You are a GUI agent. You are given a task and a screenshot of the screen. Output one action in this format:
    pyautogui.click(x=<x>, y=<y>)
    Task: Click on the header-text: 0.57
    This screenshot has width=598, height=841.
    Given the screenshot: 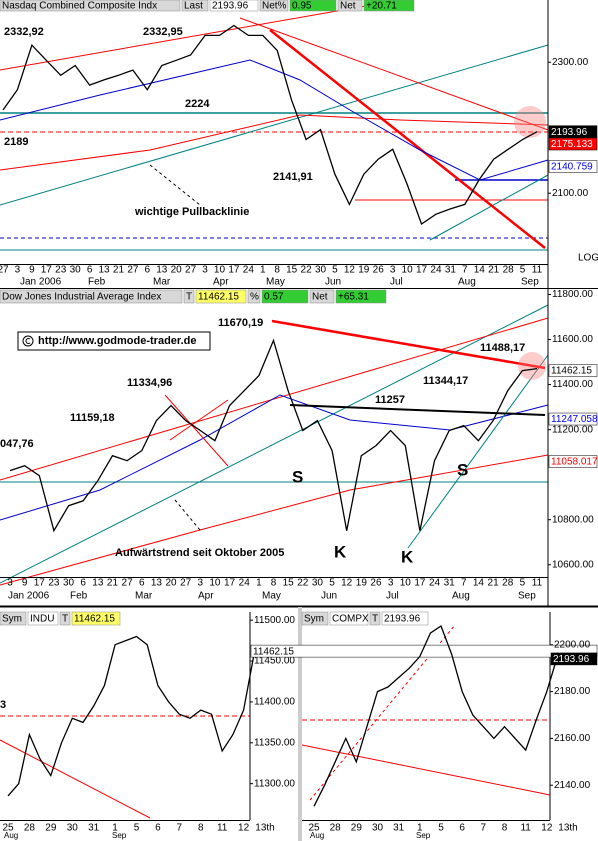 What is the action you would take?
    pyautogui.click(x=274, y=297)
    